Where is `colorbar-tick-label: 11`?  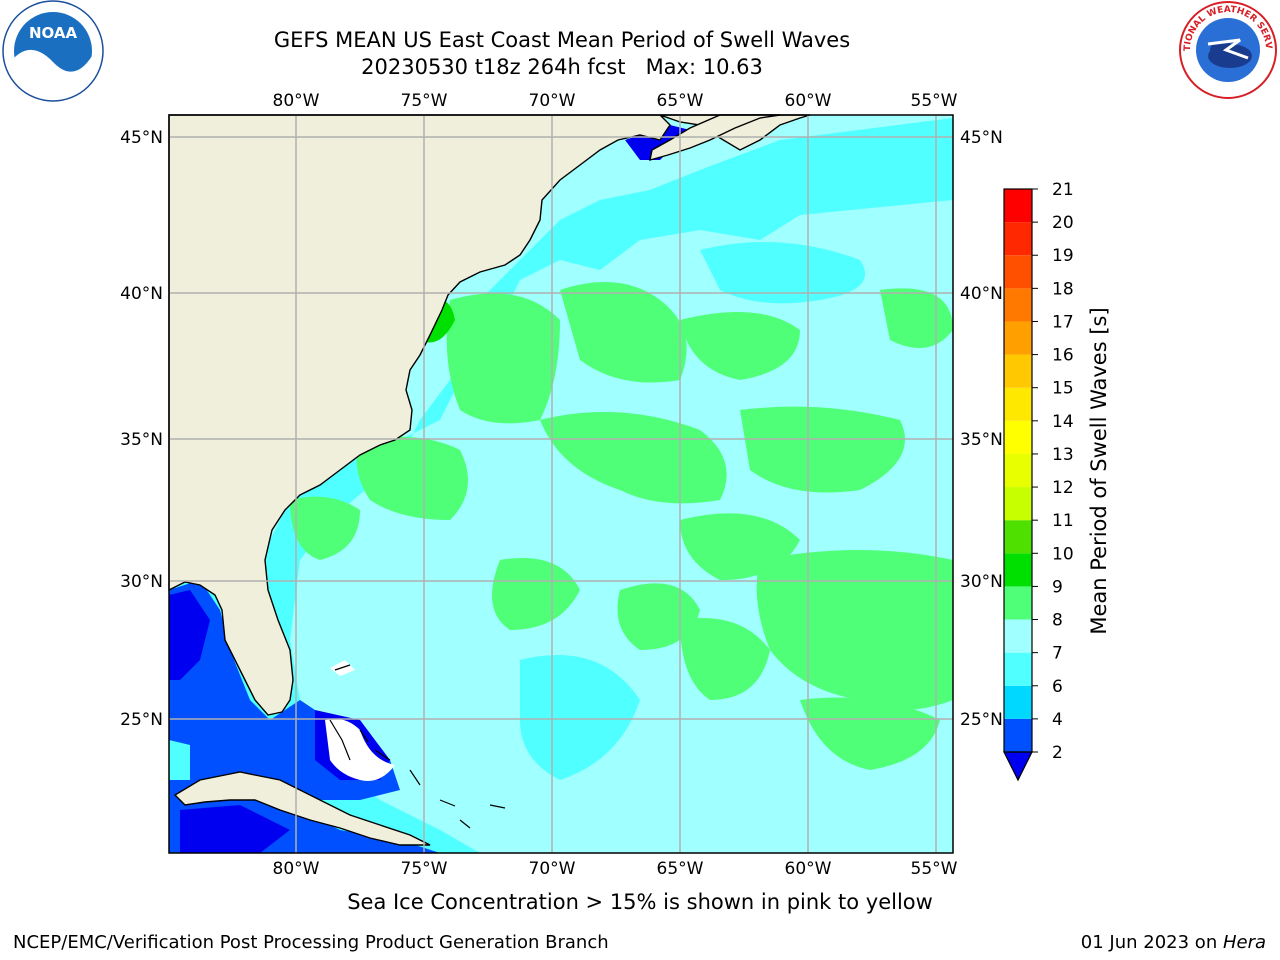
colorbar-tick-label: 11 is located at coordinates (1063, 521).